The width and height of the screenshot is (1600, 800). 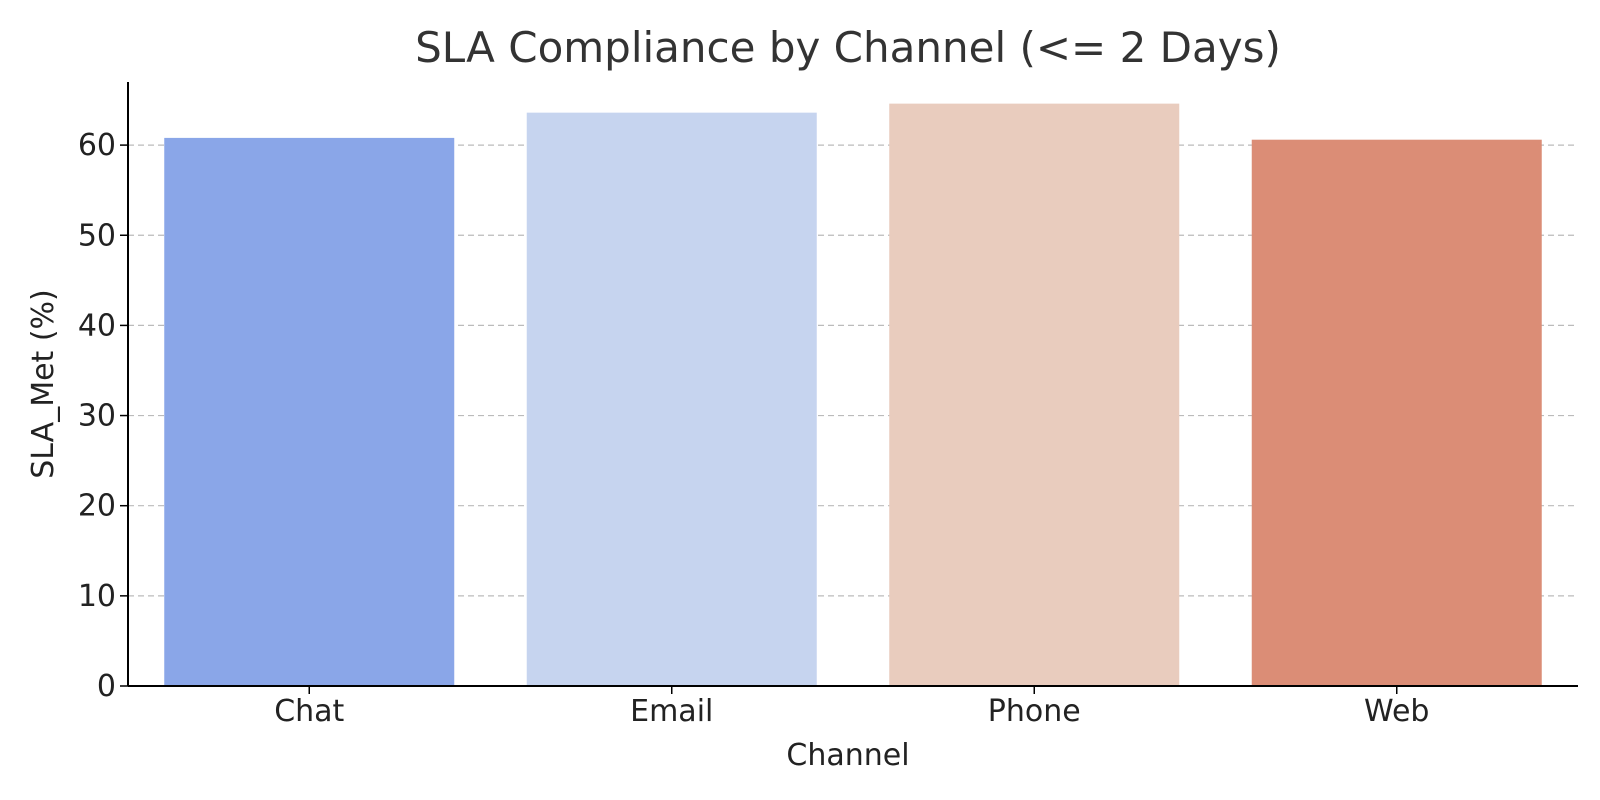 What do you see at coordinates (848, 47) in the screenshot?
I see `chart-title: SLA Compliance by Channel (<= 2 Days)` at bounding box center [848, 47].